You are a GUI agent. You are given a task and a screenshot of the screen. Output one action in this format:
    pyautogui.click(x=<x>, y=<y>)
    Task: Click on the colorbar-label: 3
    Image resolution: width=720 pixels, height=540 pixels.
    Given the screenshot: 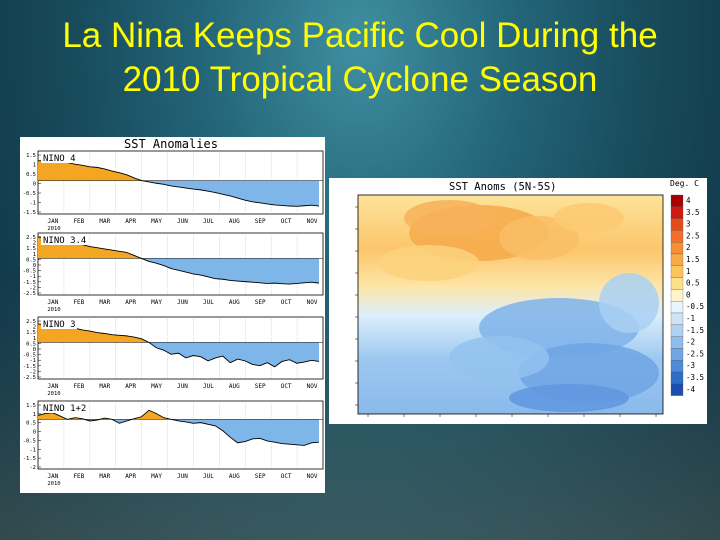 What is the action you would take?
    pyautogui.click(x=688, y=224)
    